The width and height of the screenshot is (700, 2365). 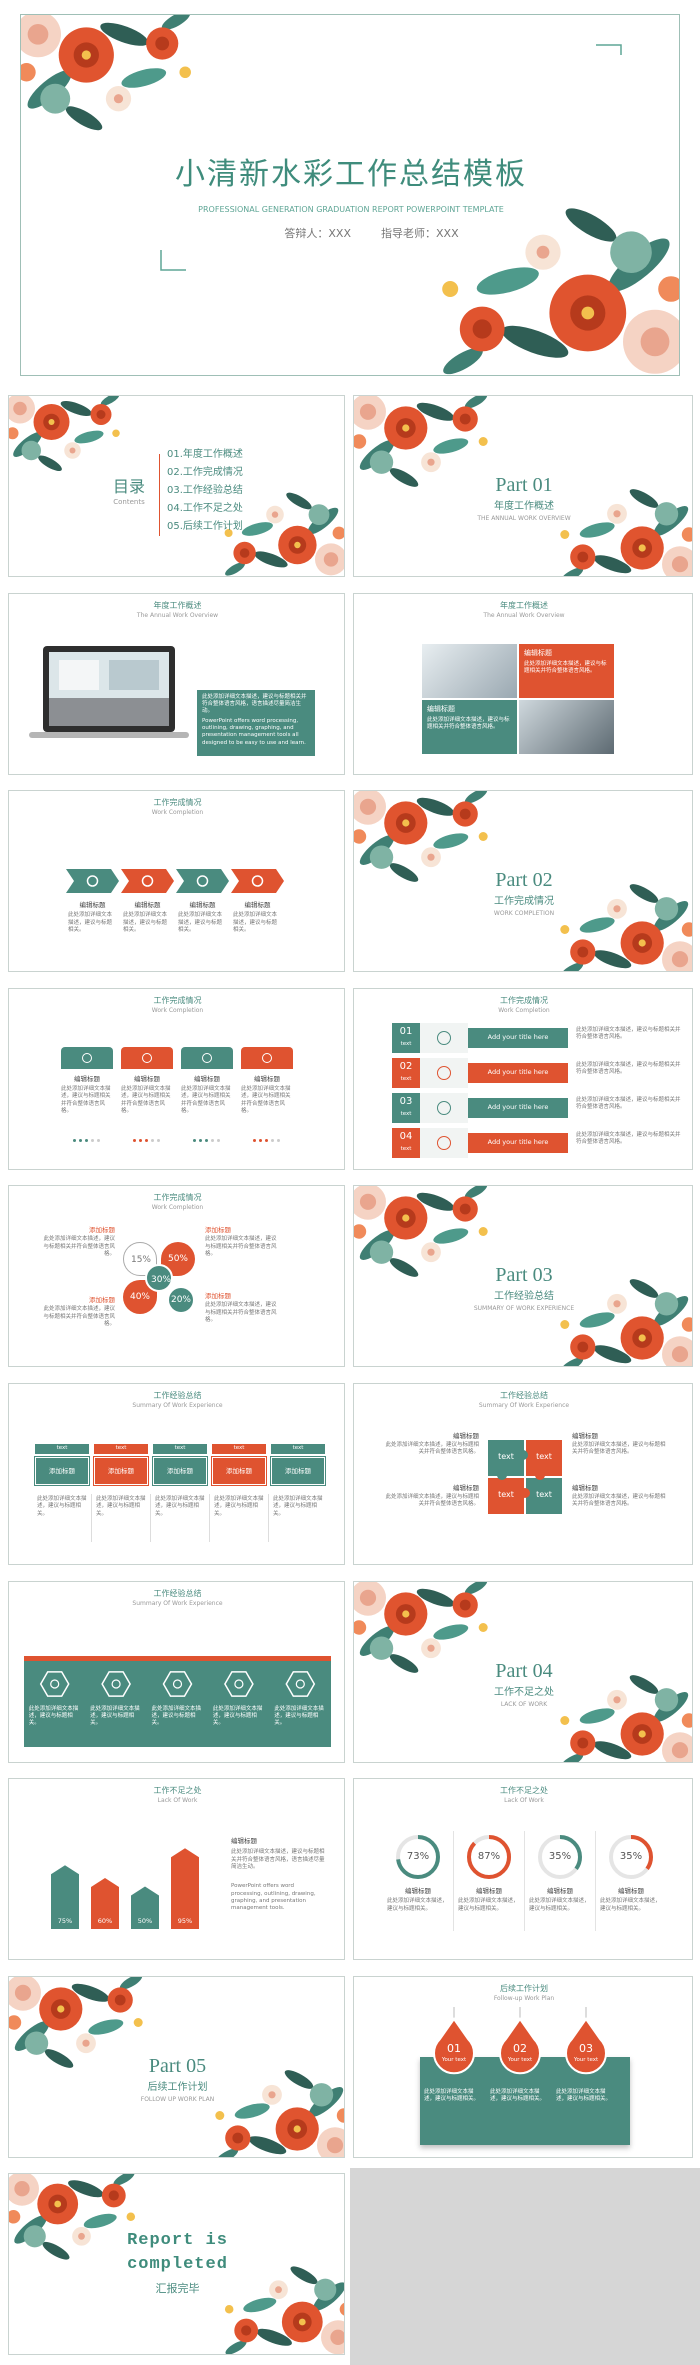 What do you see at coordinates (406, 1031) in the screenshot?
I see `item-number: 01` at bounding box center [406, 1031].